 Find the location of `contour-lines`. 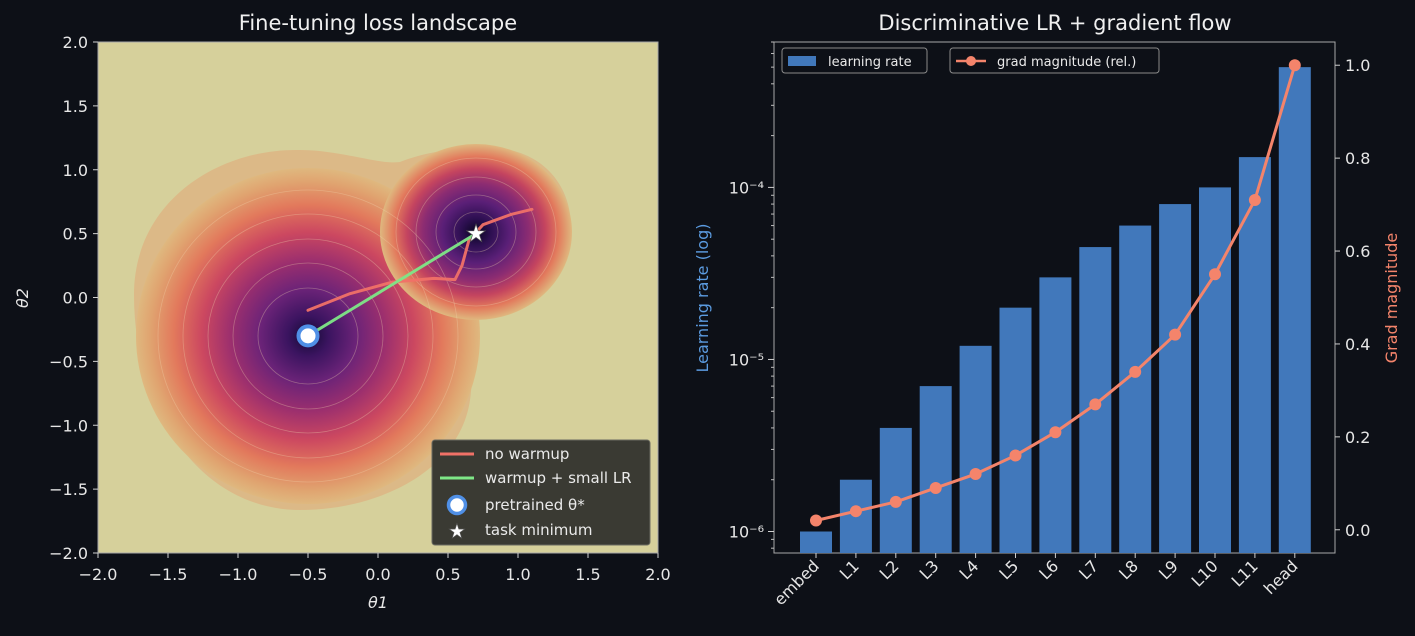

contour-lines is located at coordinates (357, 320).